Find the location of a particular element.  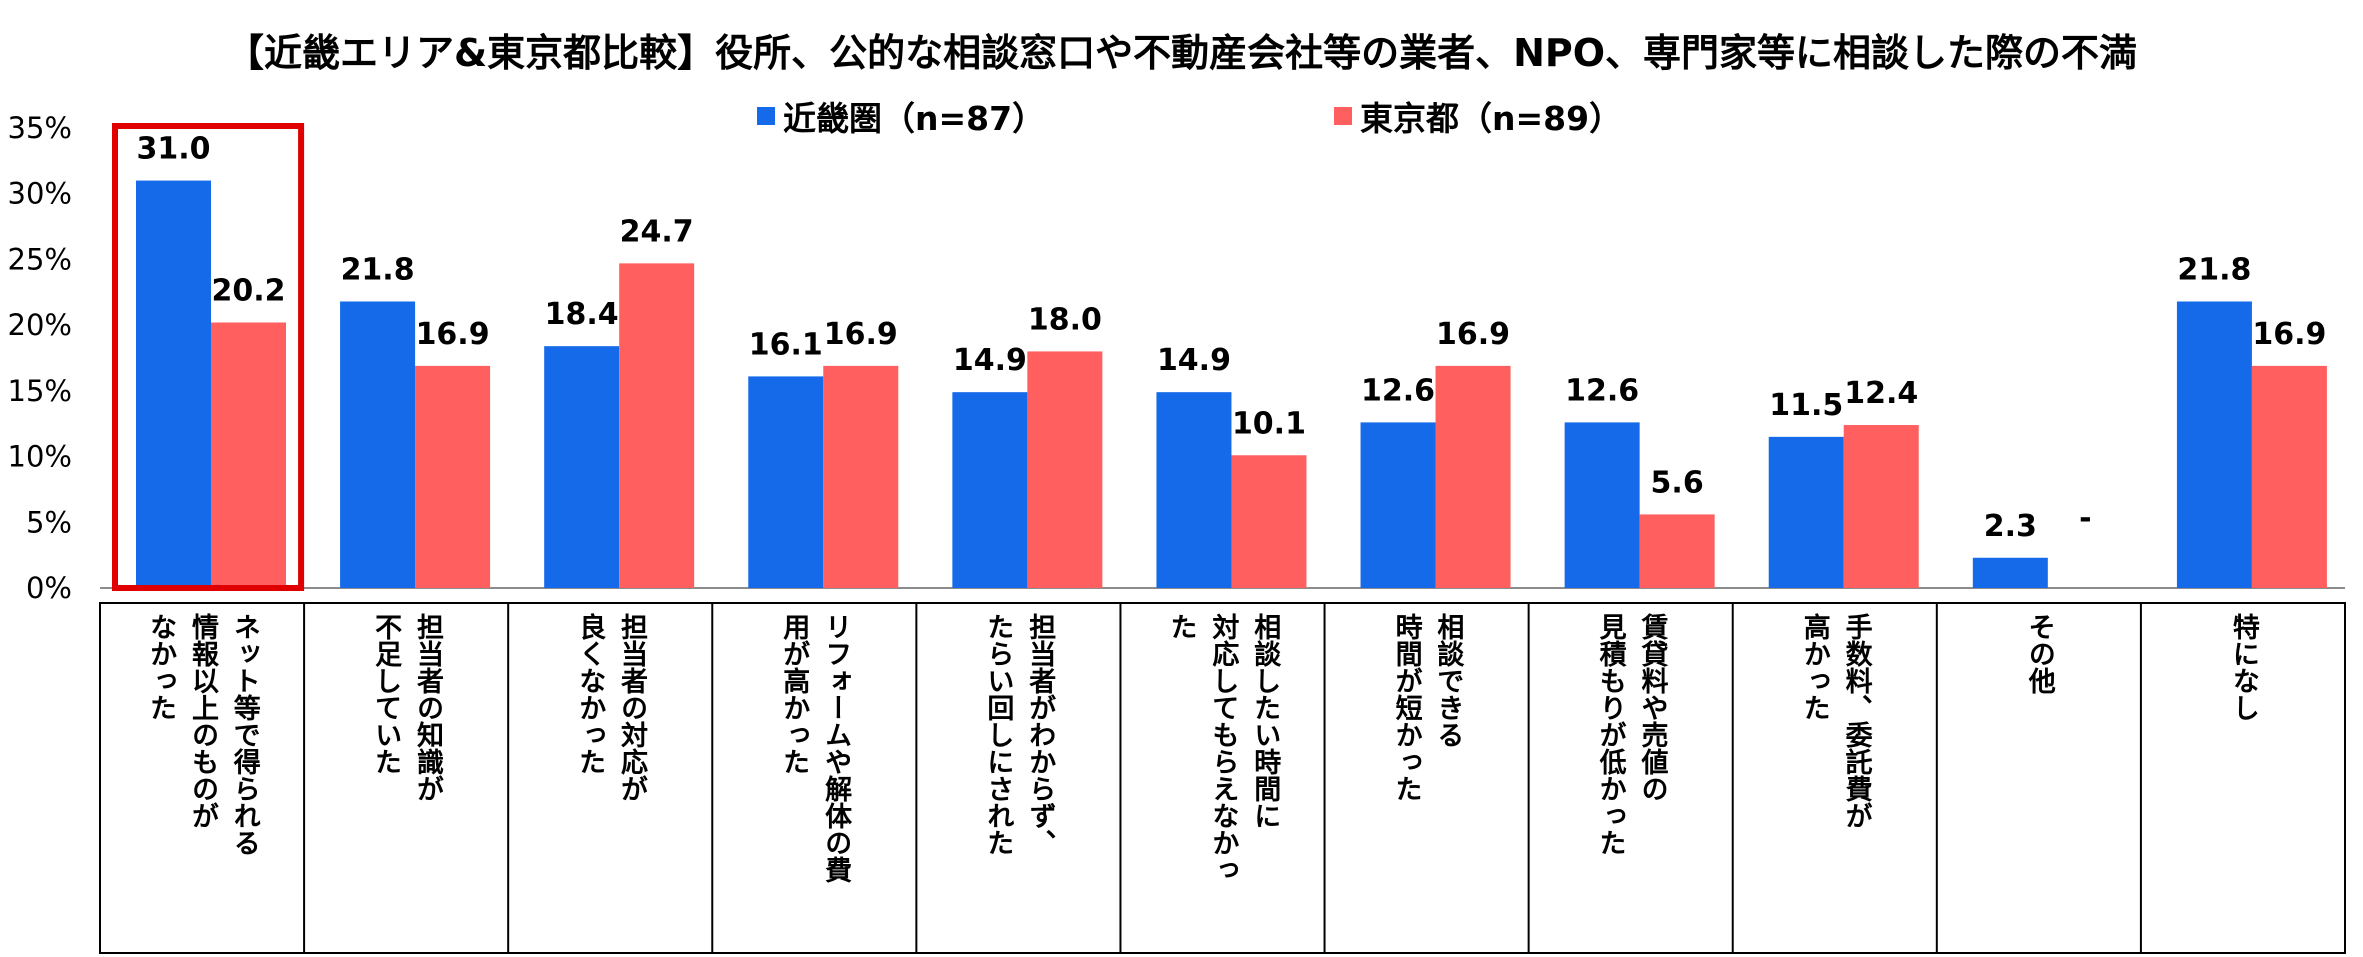

y-tick-label: 35% is located at coordinates (40, 128).